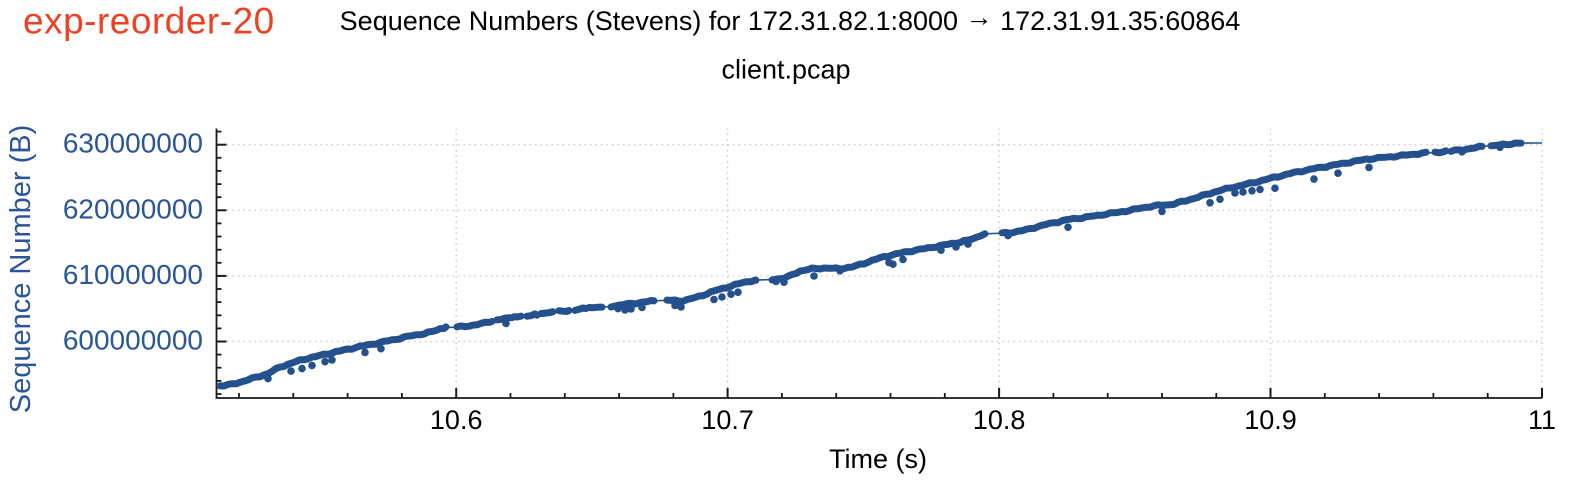 This screenshot has height=487, width=1572. Describe the element at coordinates (456, 420) in the screenshot. I see `svg-text: 10.6` at that location.